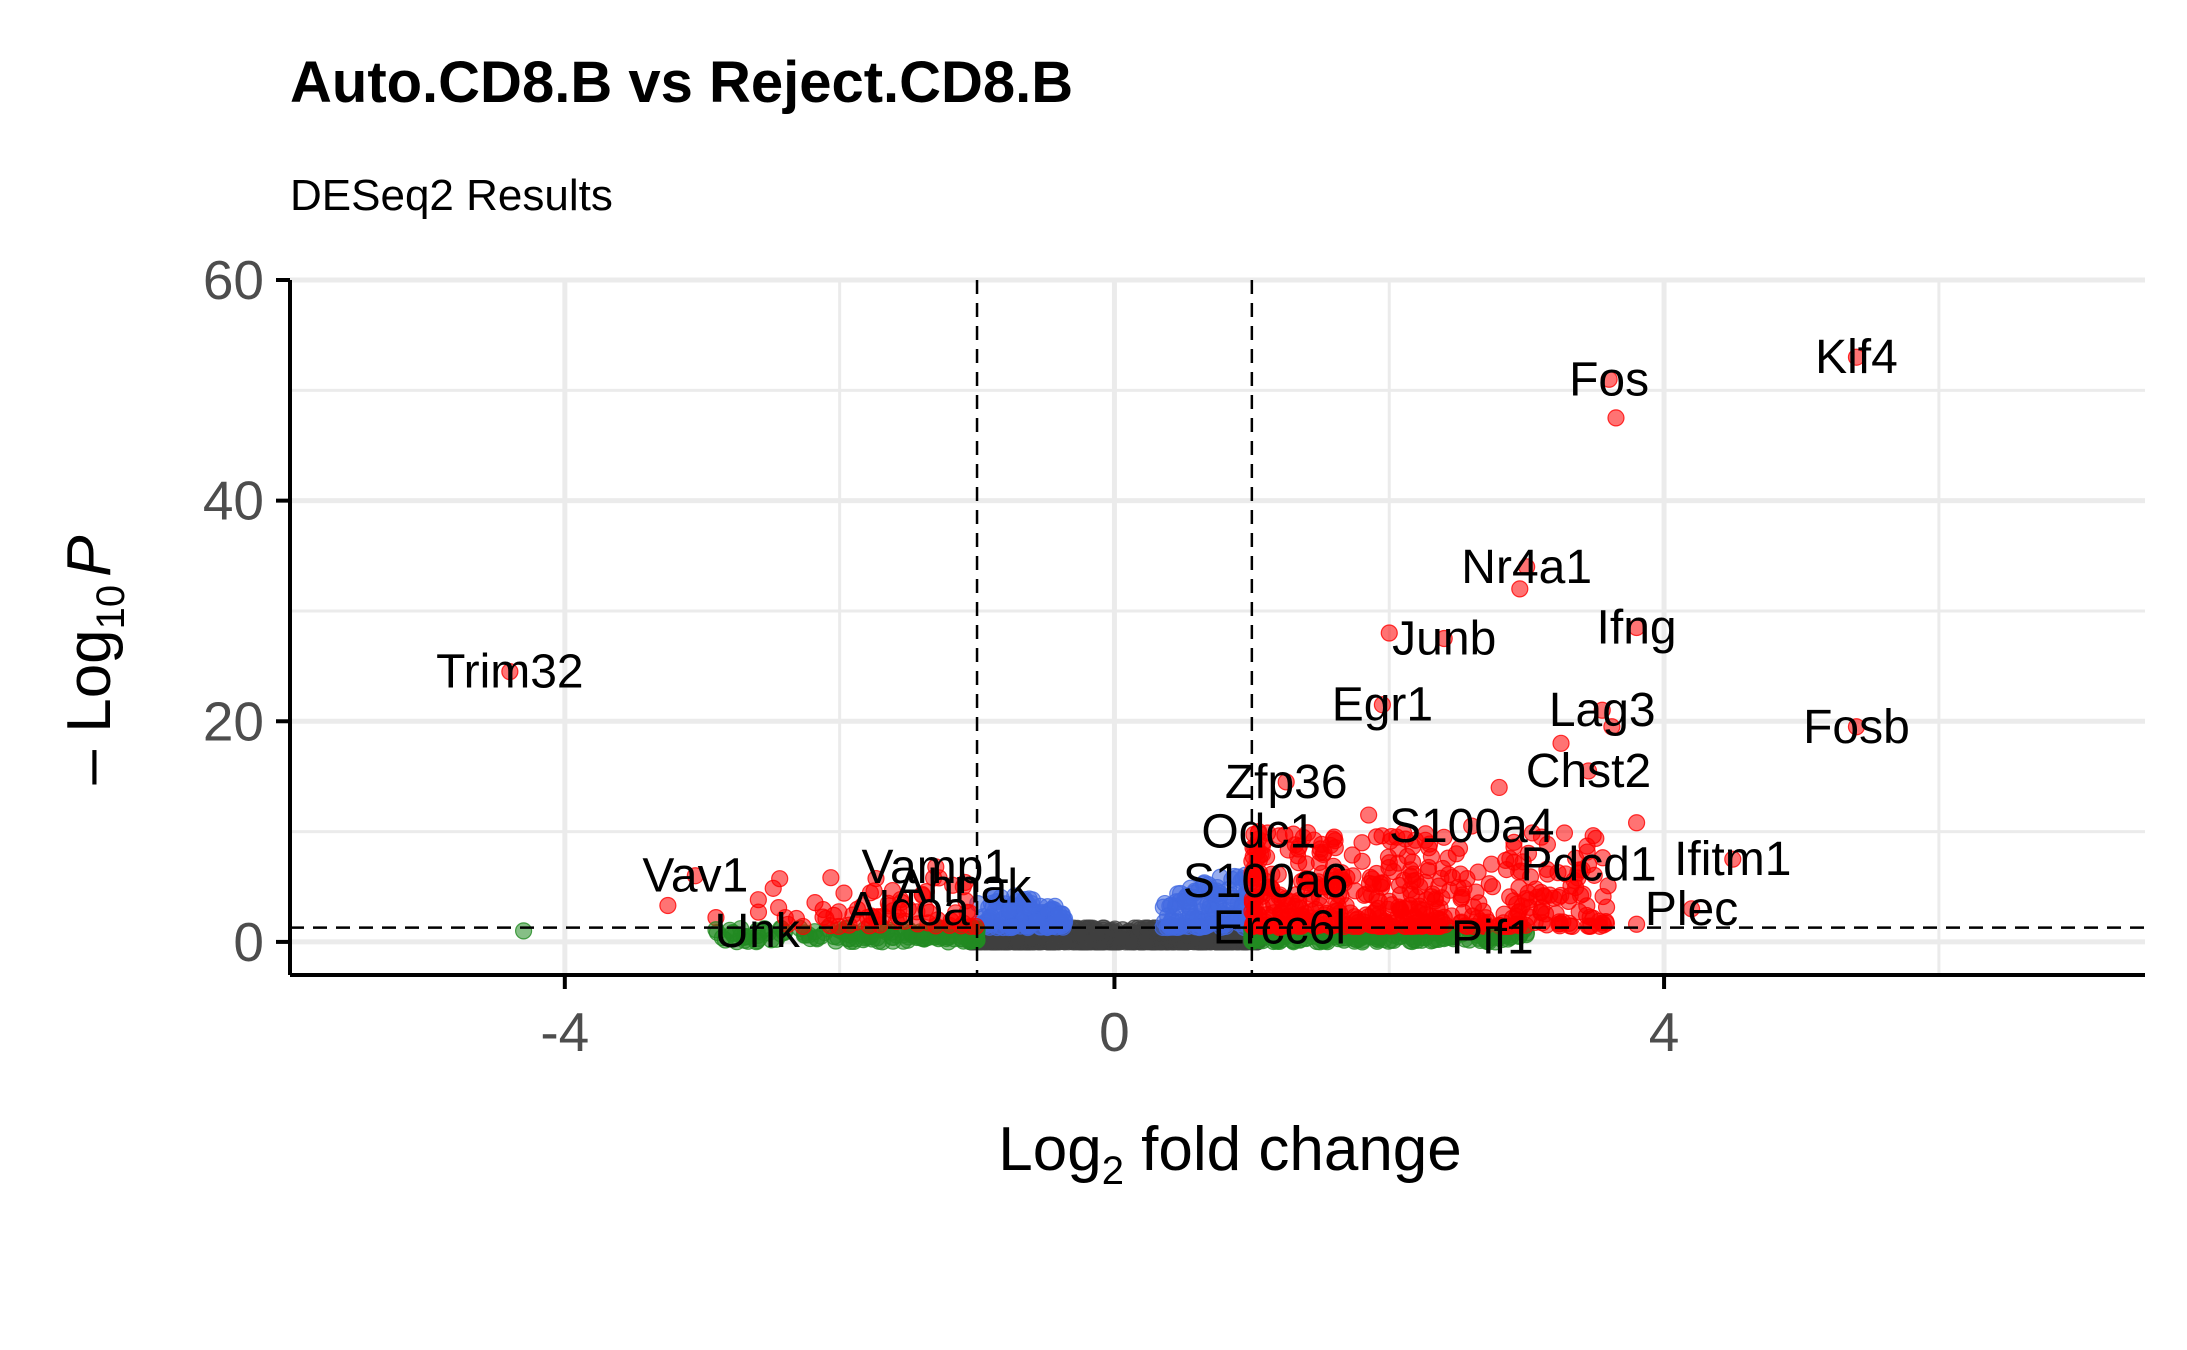  I want to click on x-tick-label: 4, so click(1664, 1032).